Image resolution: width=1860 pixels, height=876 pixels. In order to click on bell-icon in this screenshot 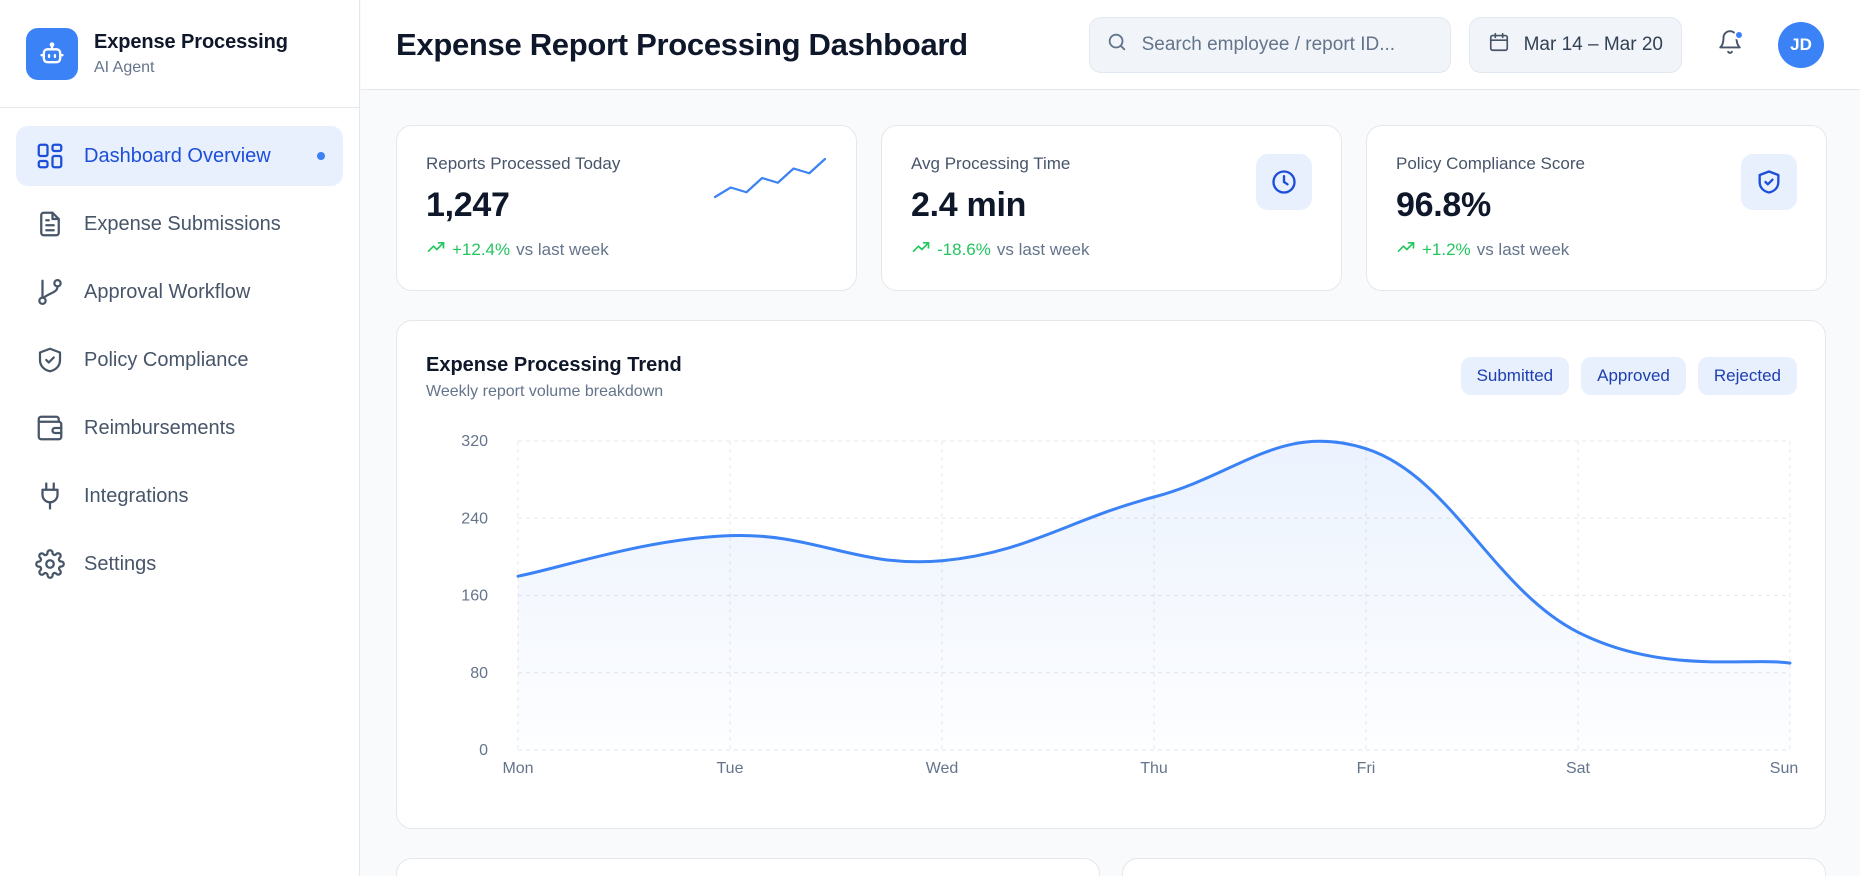, I will do `click(1730, 44)`.